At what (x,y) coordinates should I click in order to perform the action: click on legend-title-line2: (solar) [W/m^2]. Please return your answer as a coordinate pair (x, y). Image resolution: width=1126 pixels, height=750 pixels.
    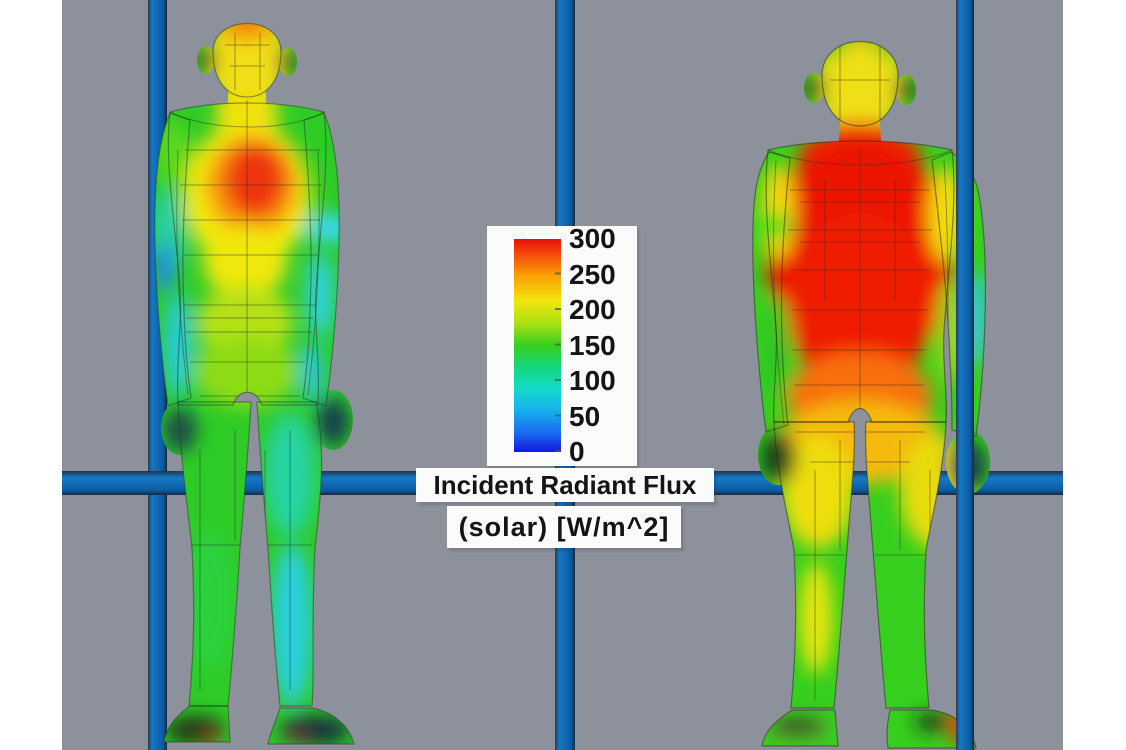
    Looking at the image, I should click on (564, 527).